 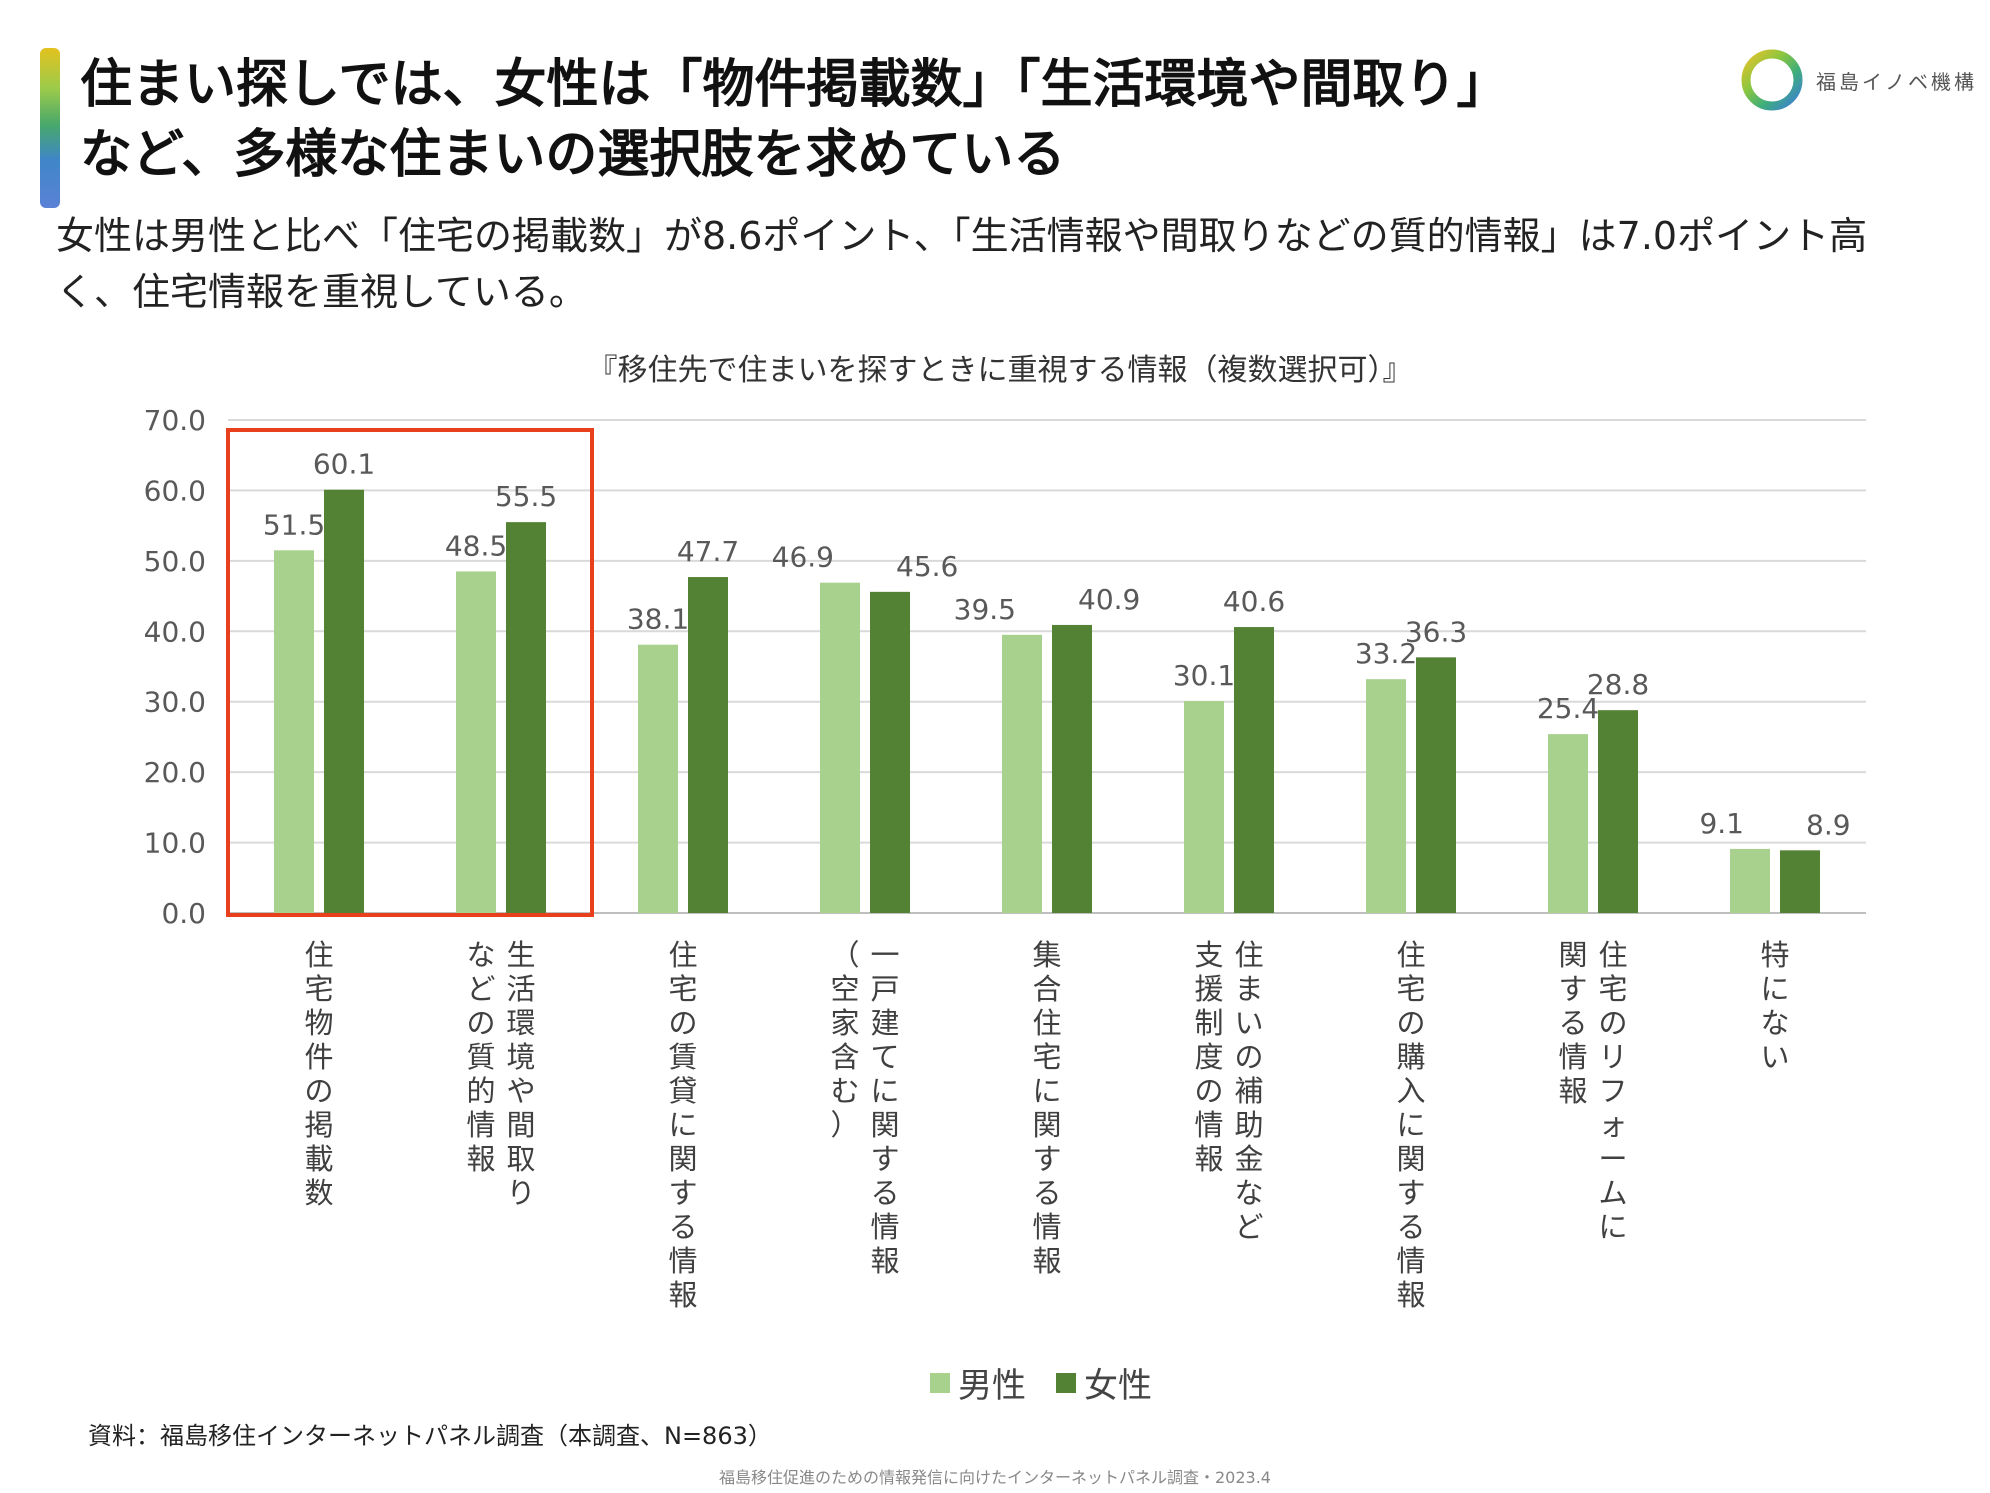 I want to click on y-tick-label: 70.0, so click(x=175, y=420).